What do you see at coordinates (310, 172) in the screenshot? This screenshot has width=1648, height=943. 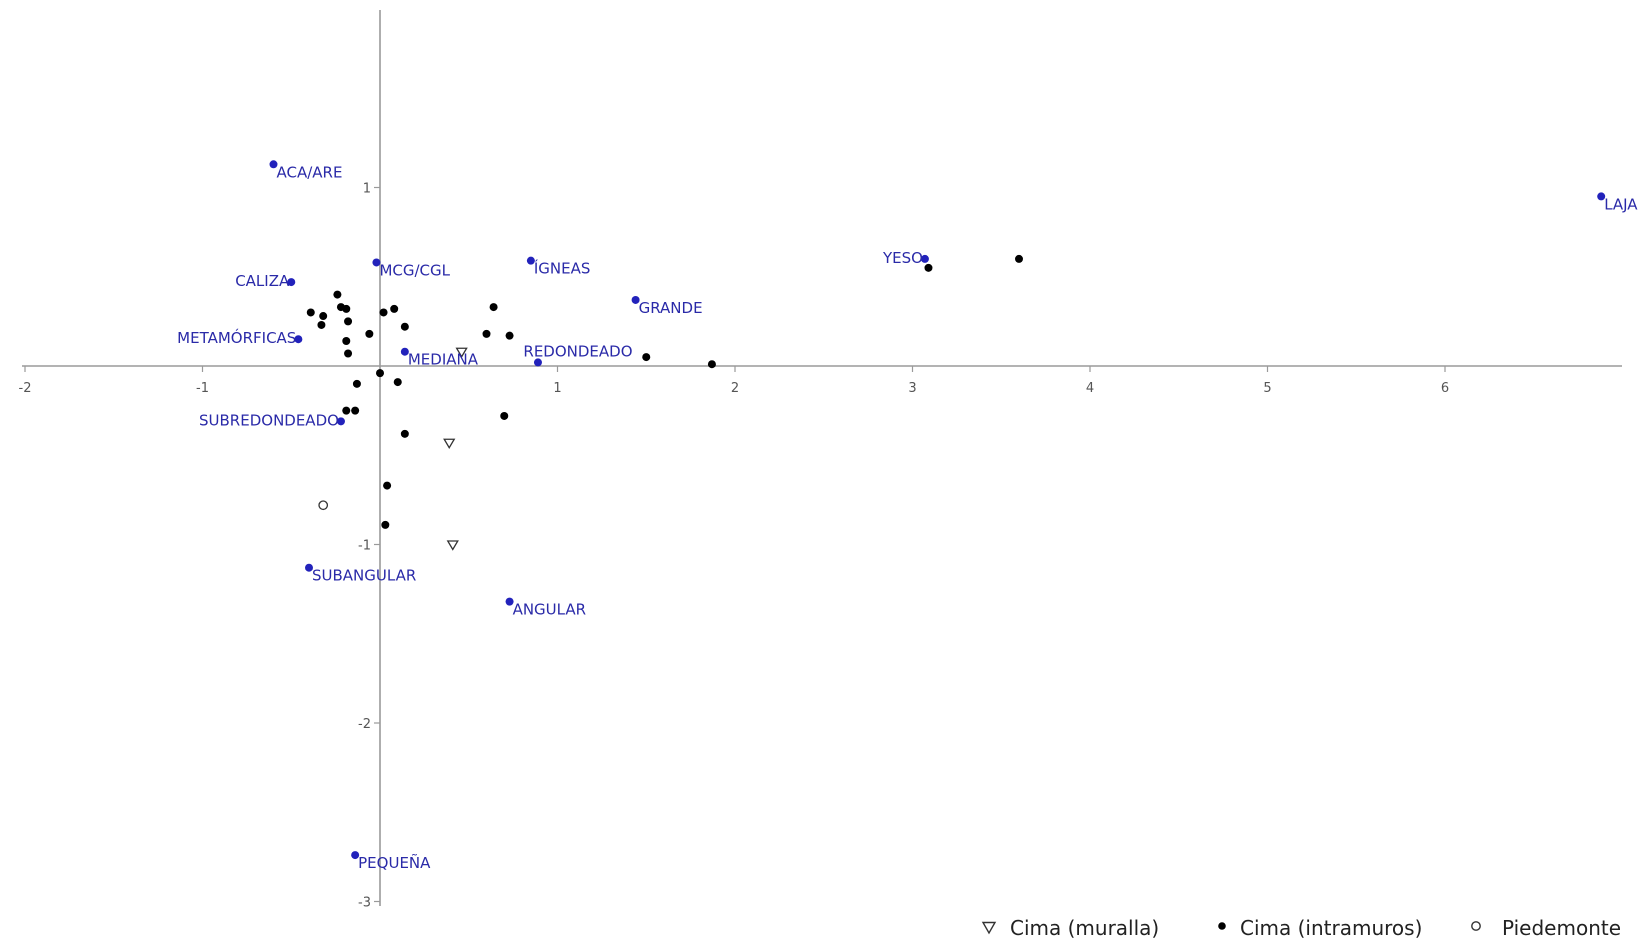 I see `variable-label-aca-are: ACA/ARE` at bounding box center [310, 172].